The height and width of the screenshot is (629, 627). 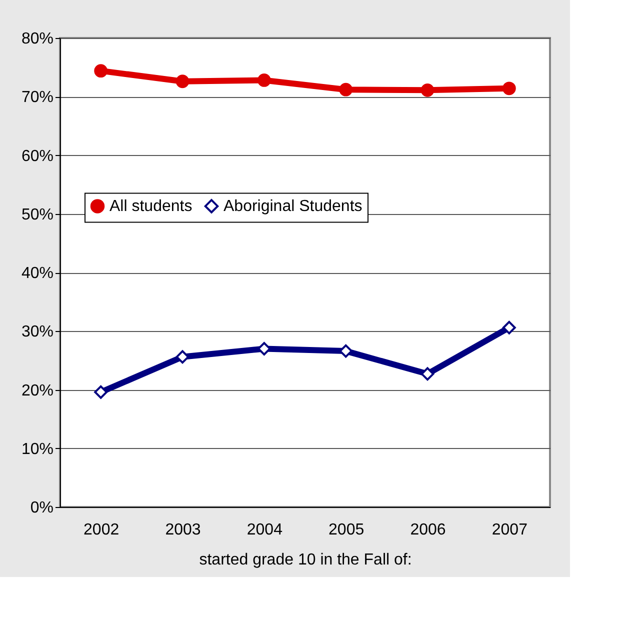 What do you see at coordinates (37, 449) in the screenshot?
I see `y-tick-label: 10%` at bounding box center [37, 449].